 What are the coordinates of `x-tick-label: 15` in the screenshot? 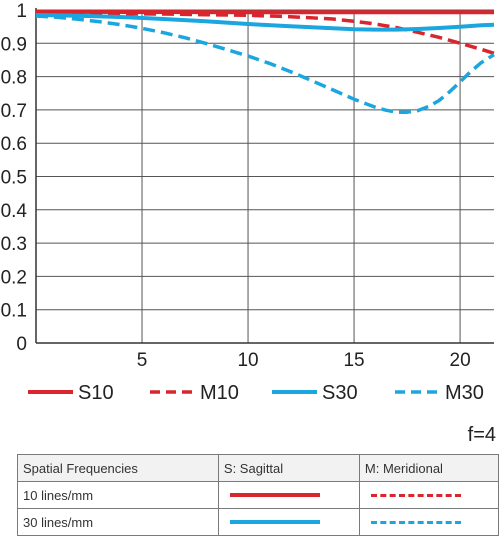 It's located at (353, 360).